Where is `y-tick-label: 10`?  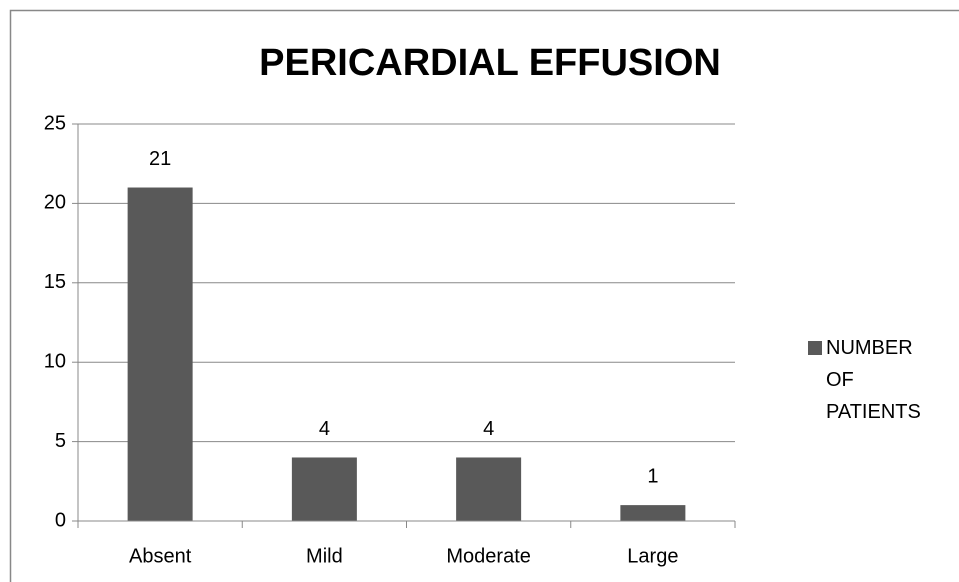 y-tick-label: 10 is located at coordinates (55, 361).